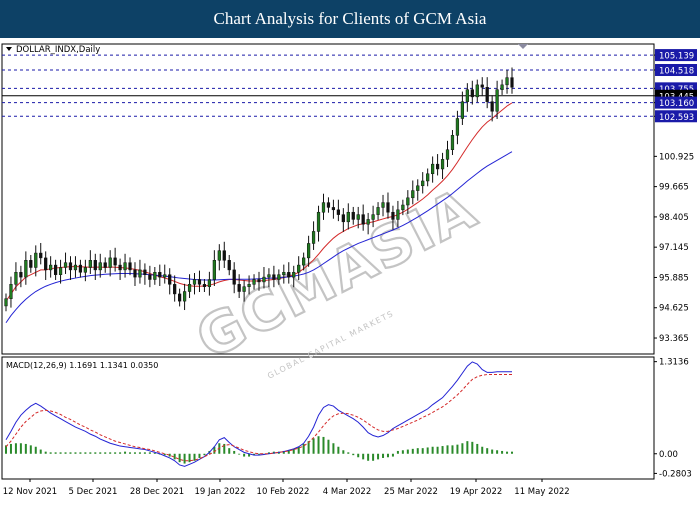 The image size is (700, 505). What do you see at coordinates (674, 339) in the screenshot?
I see `y-tick-label: 93.365` at bounding box center [674, 339].